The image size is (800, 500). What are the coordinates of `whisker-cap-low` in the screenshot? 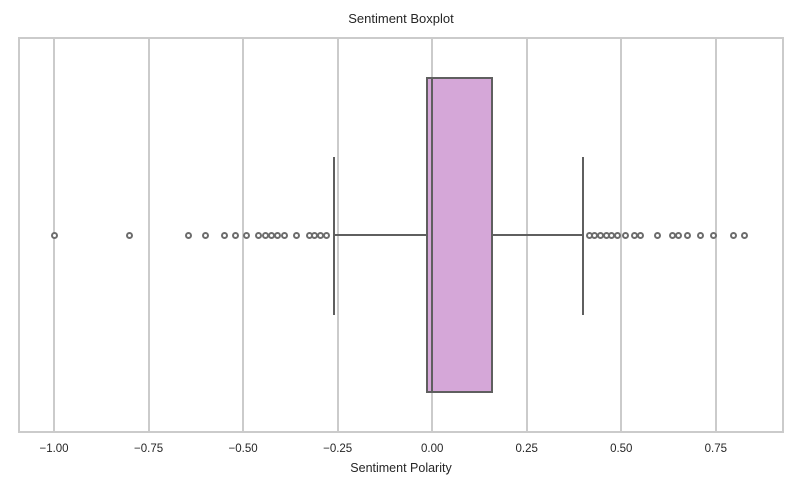 It's located at (333, 236).